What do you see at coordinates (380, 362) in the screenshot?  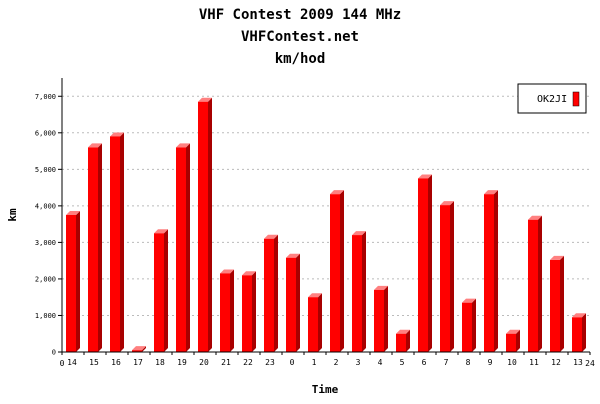 I see `x-tick-label: 4` at bounding box center [380, 362].